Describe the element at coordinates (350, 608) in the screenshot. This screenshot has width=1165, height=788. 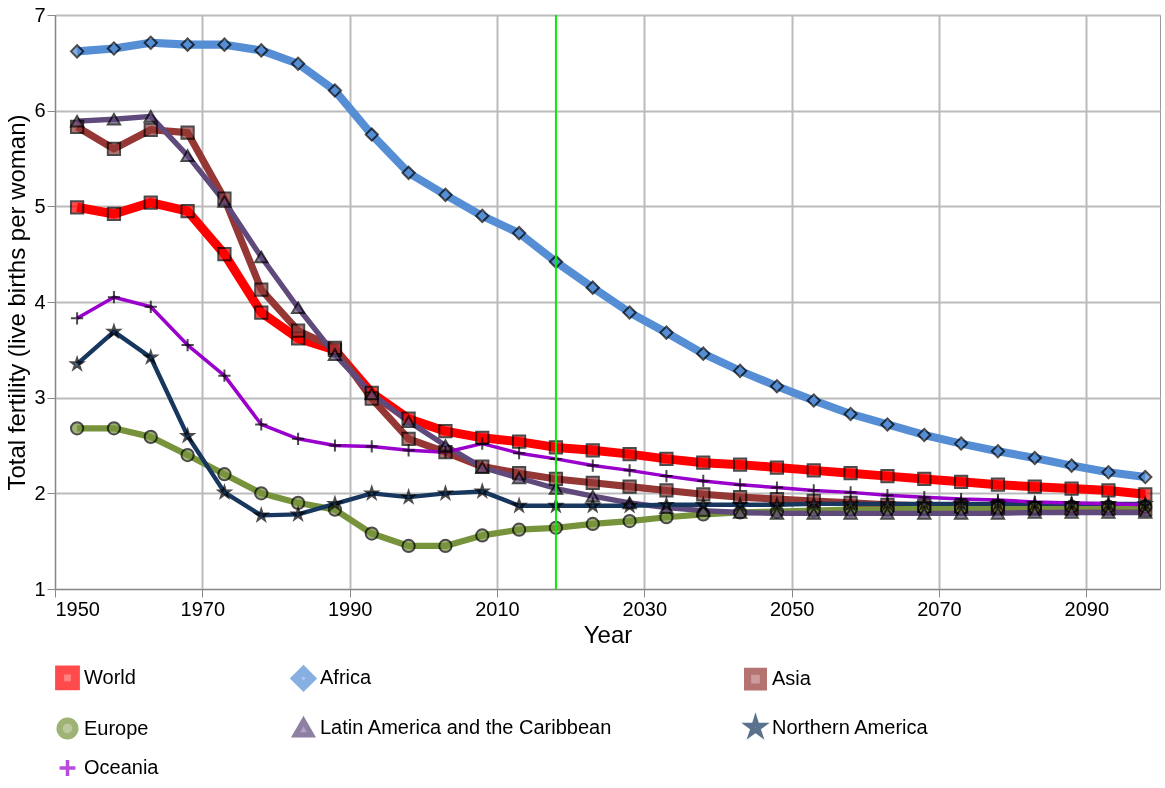
I see `x-tick-label: 1990` at that location.